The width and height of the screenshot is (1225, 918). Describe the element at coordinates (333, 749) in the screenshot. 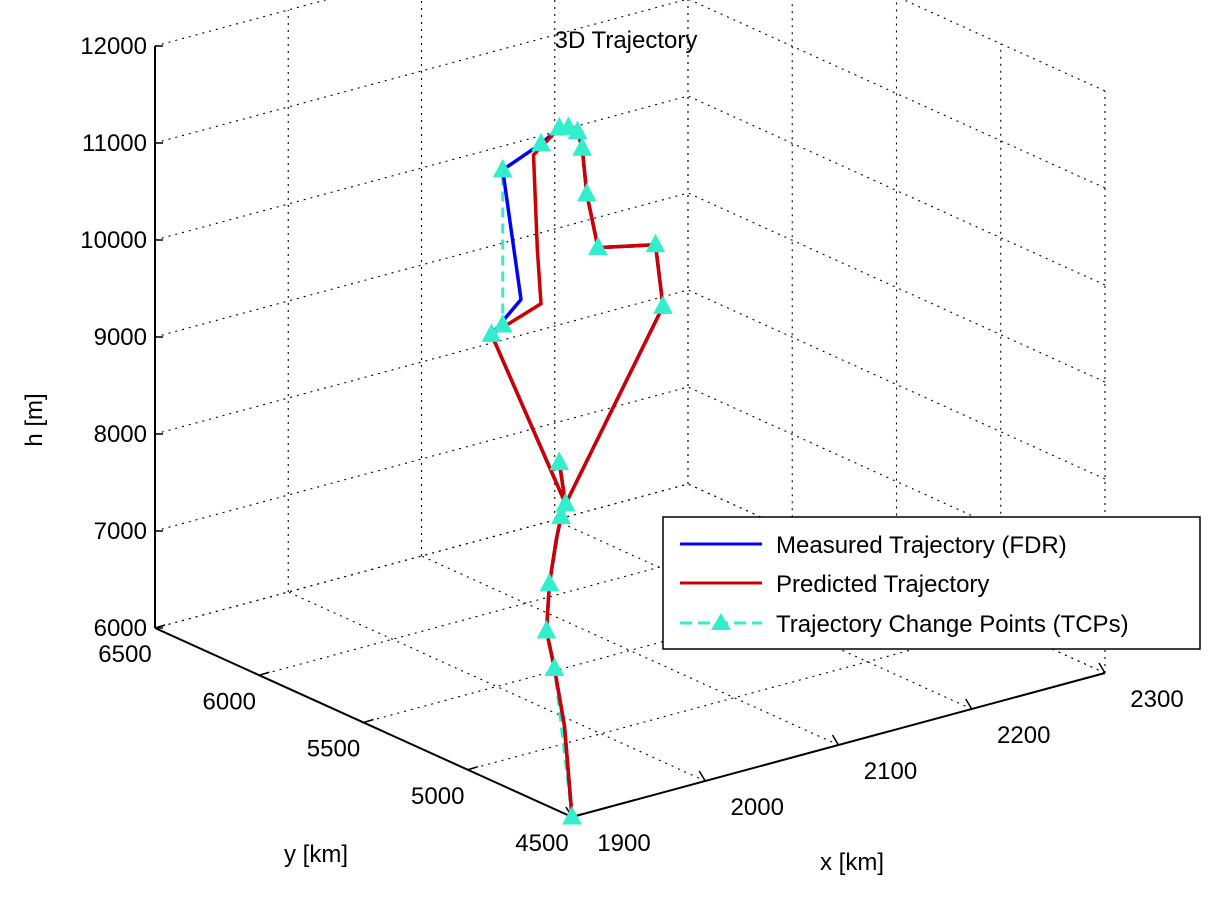

I see `y-tick-label-2: 5500` at that location.